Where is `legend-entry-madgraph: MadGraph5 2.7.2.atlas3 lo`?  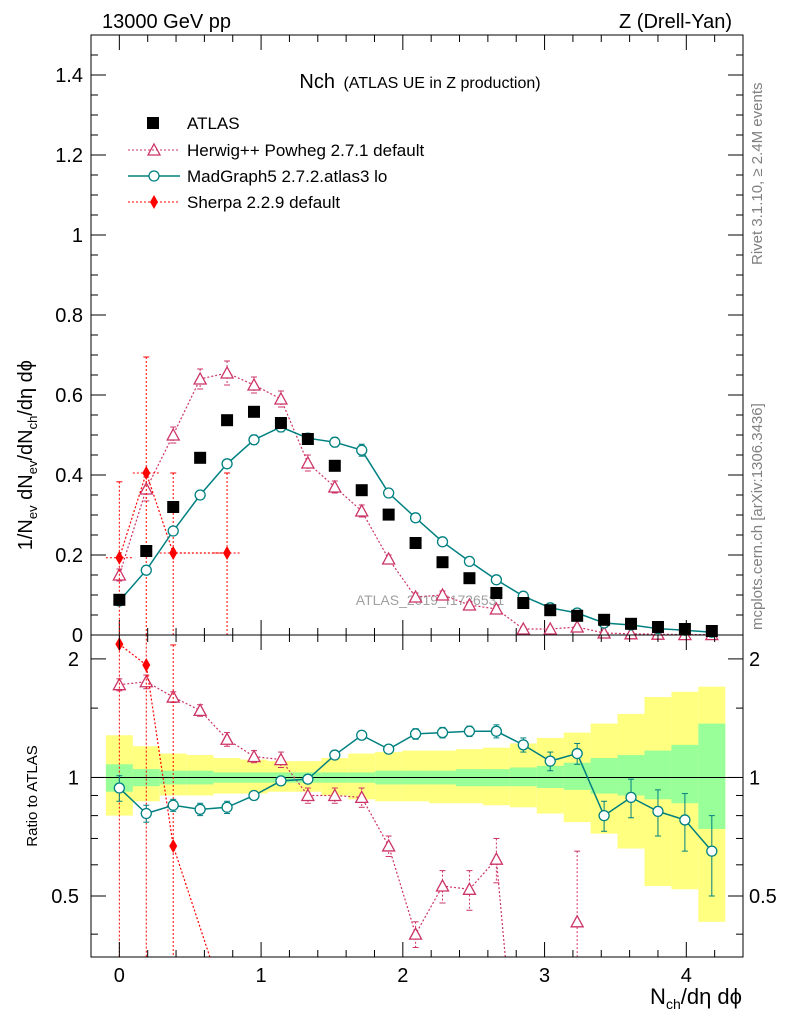
legend-entry-madgraph: MadGraph5 2.7.2.atlas3 lo is located at coordinates (257, 176).